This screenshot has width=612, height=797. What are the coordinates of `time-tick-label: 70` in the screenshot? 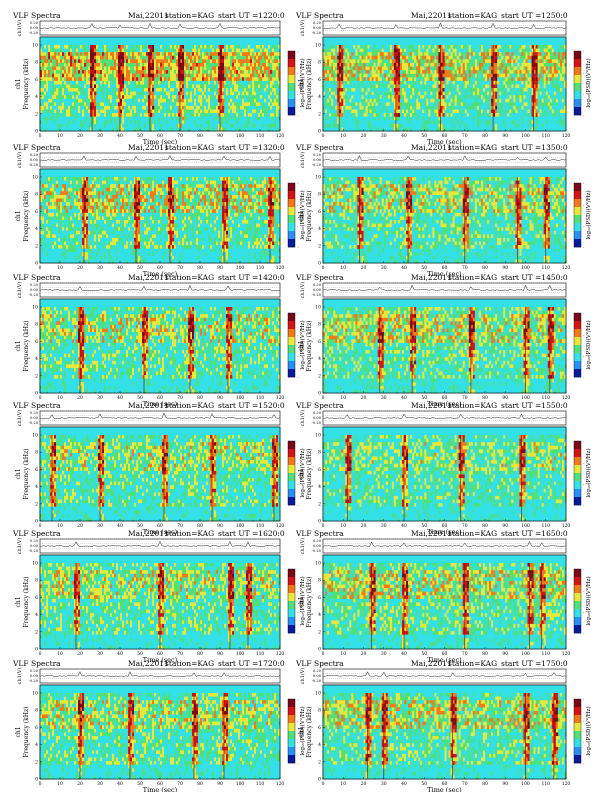 It's located at (465, 136).